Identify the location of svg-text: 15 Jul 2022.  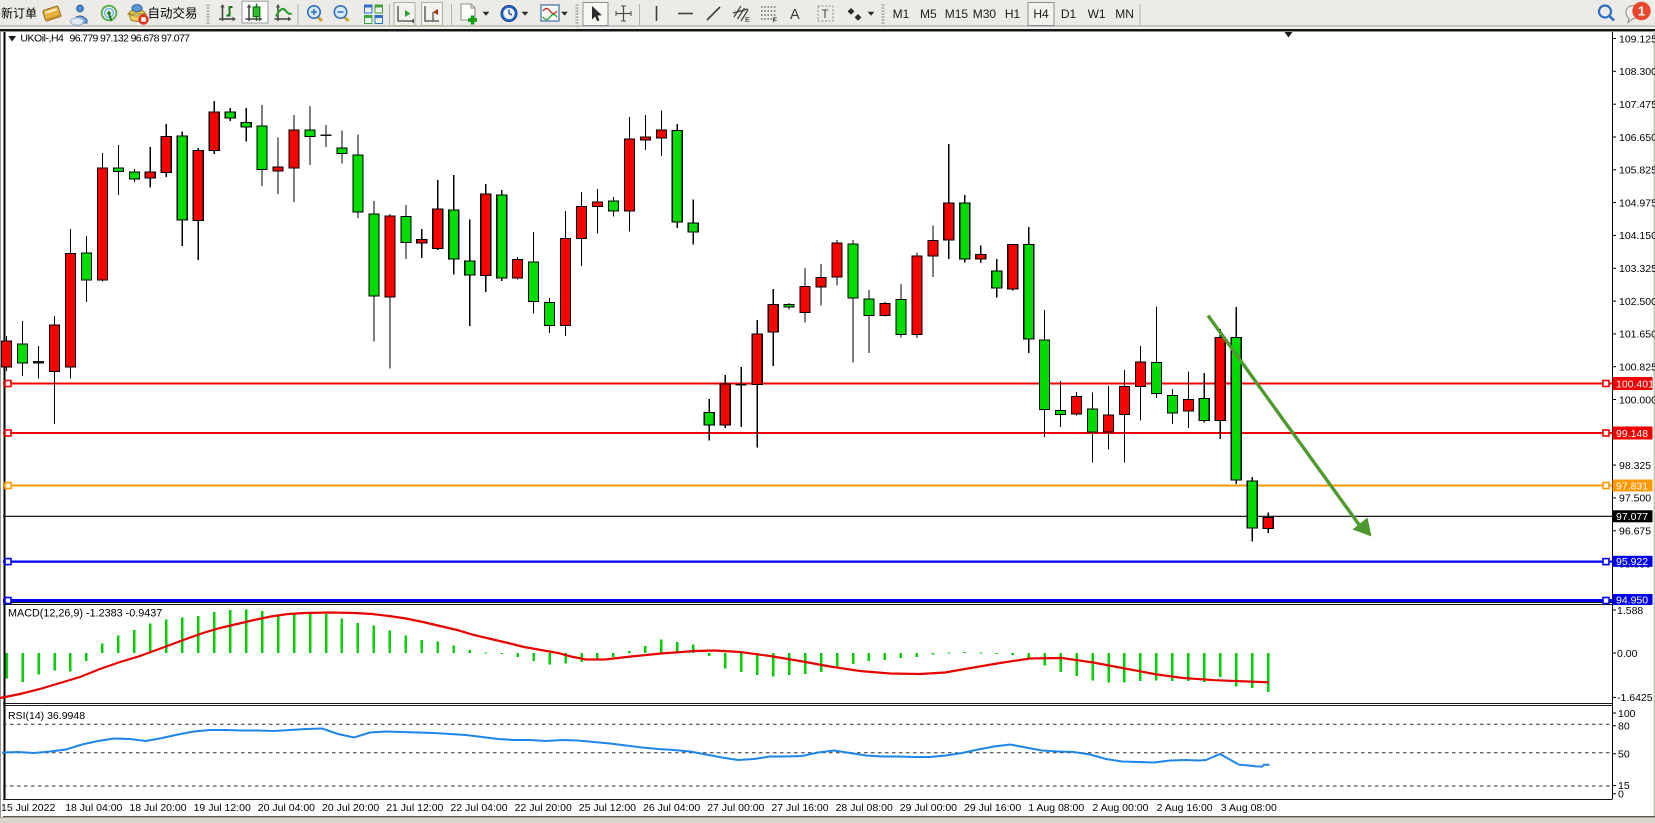
(28, 808).